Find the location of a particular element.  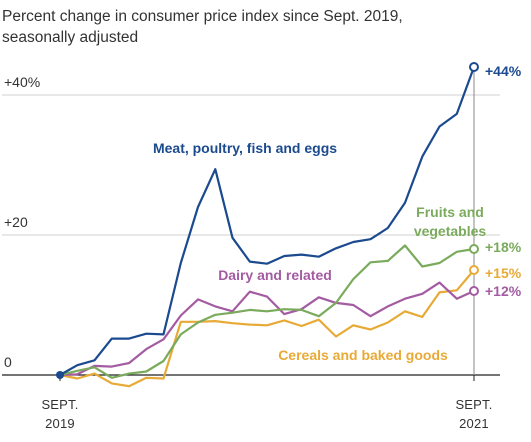

series-label-1-line1: vegetables is located at coordinates (450, 231).